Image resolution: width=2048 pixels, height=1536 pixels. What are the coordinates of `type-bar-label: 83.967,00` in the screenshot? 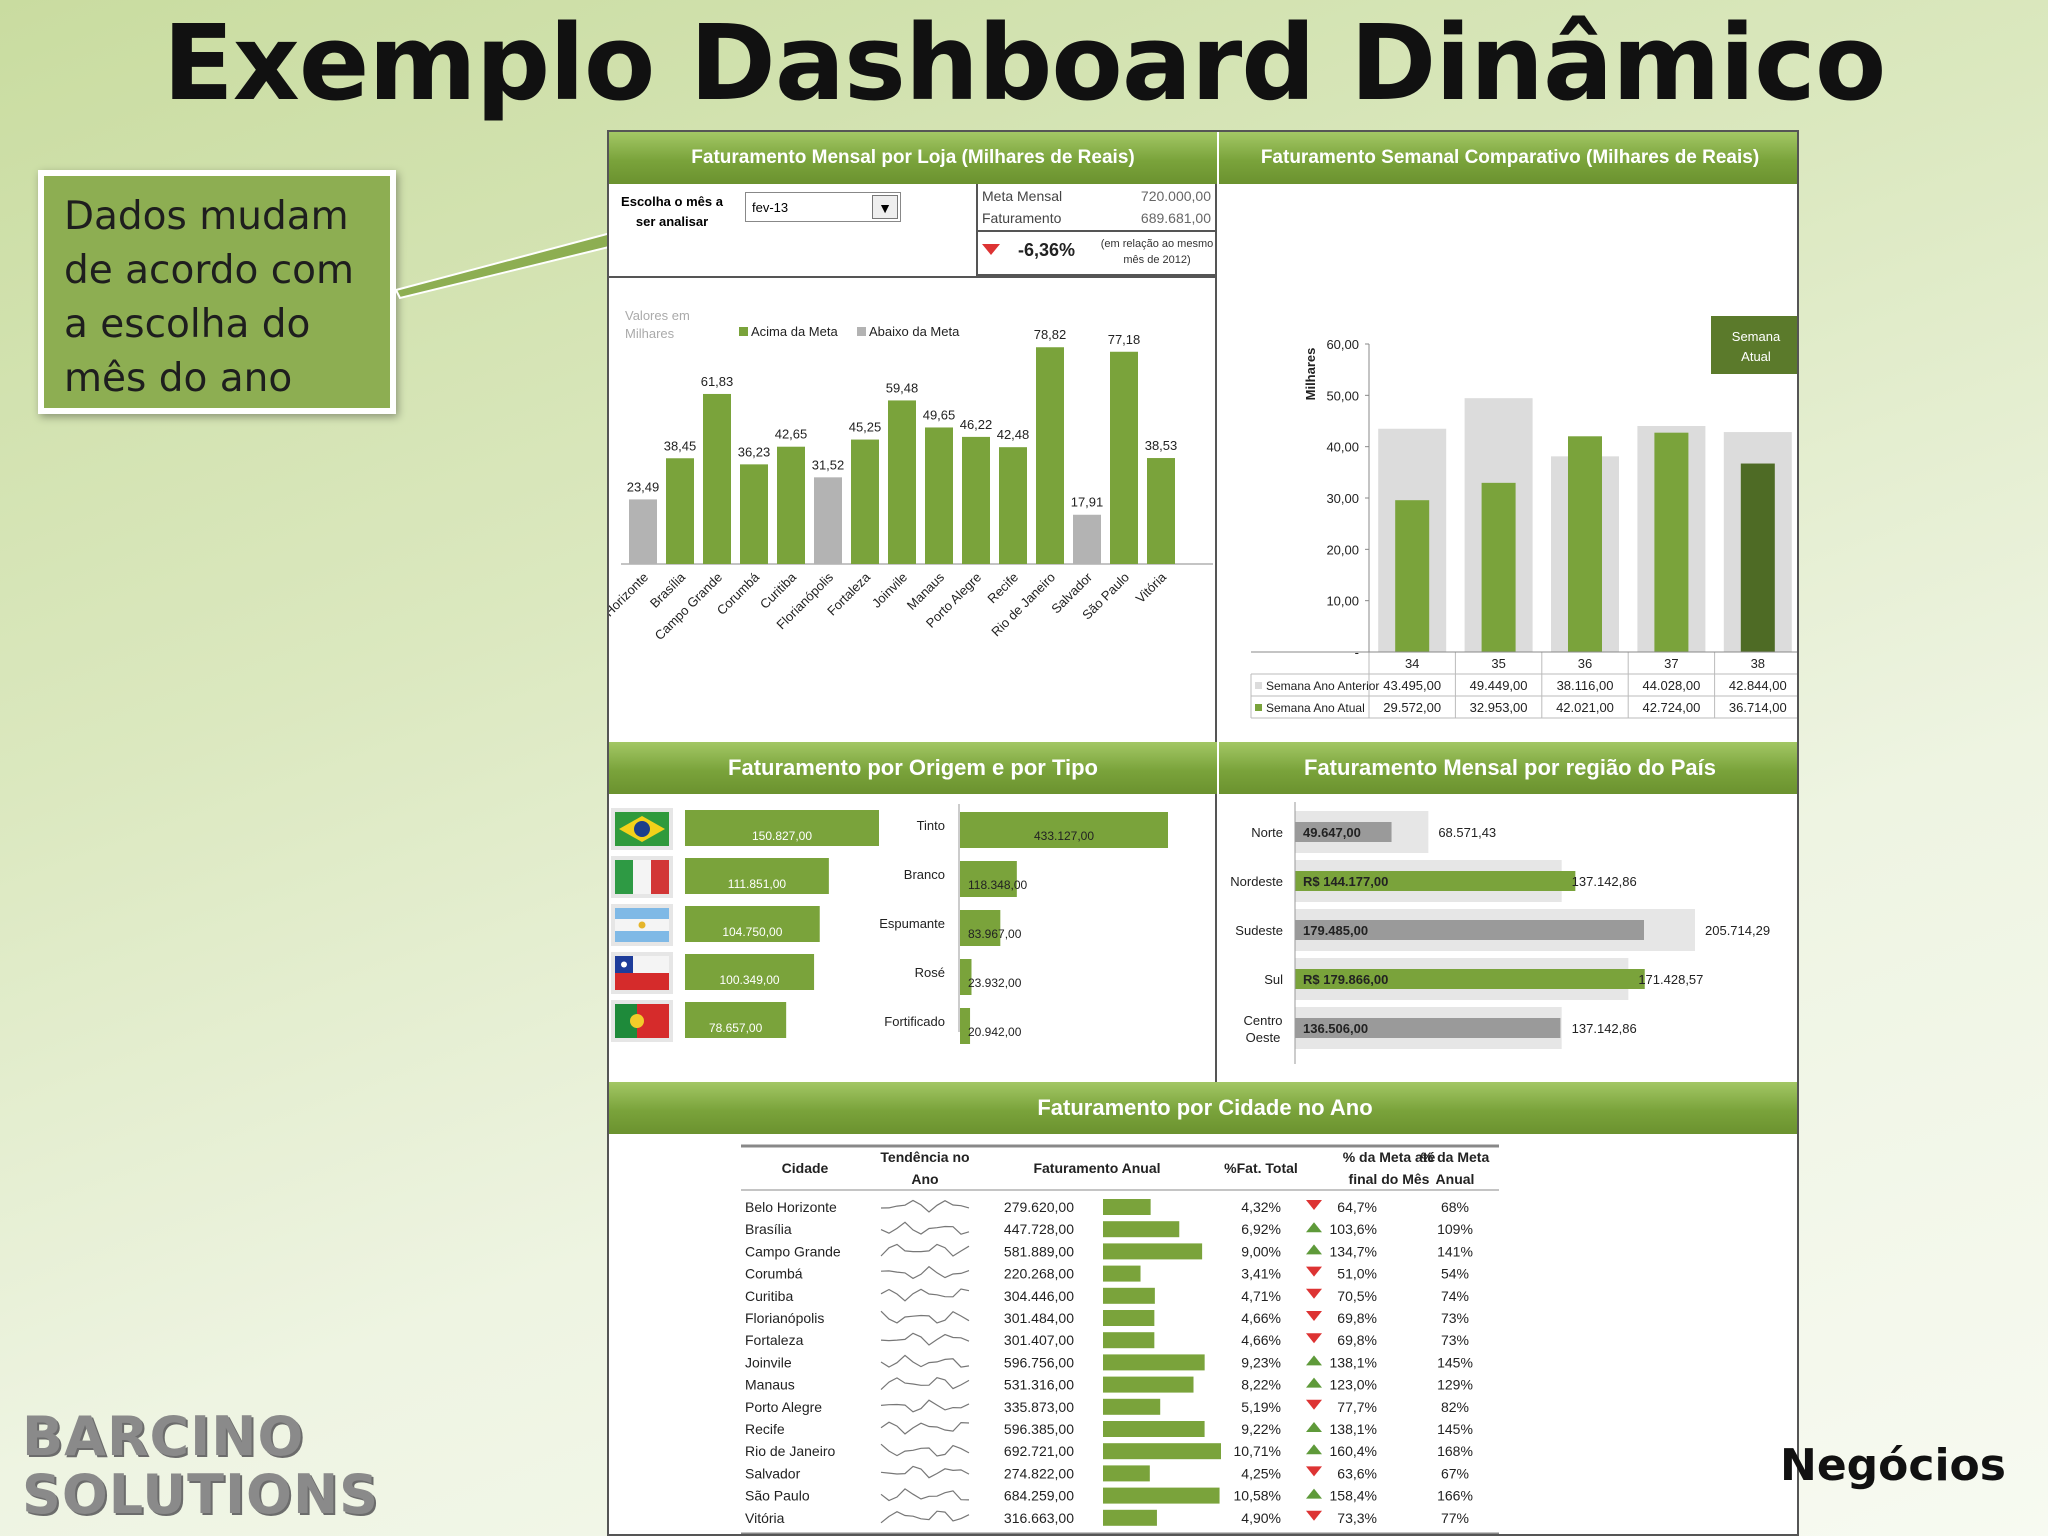 It's located at (995, 934).